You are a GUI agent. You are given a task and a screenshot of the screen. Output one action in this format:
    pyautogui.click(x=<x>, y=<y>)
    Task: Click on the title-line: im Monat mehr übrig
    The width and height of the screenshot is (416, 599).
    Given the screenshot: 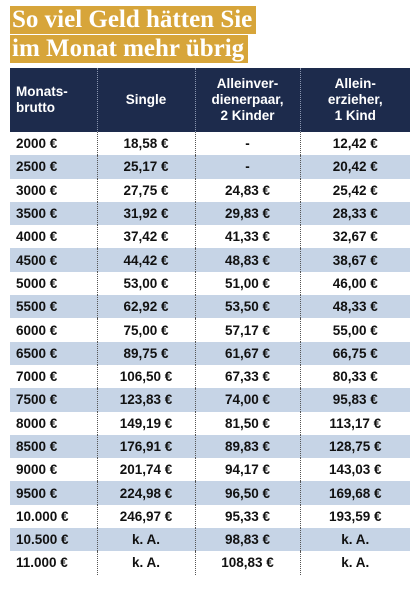 What is the action you would take?
    pyautogui.click(x=129, y=49)
    